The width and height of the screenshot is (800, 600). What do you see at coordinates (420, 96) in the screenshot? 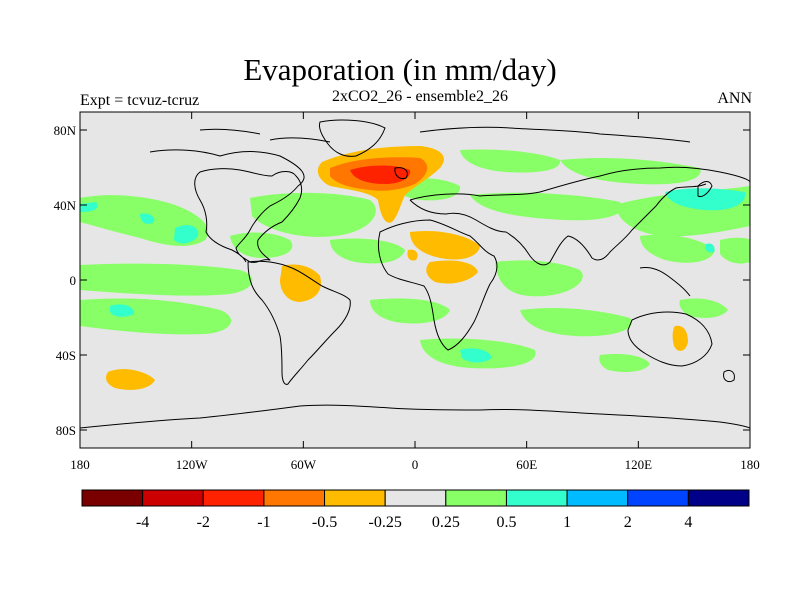
I see `plot-subtitle: 2xCO2_26 - ensemble2_26` at bounding box center [420, 96].